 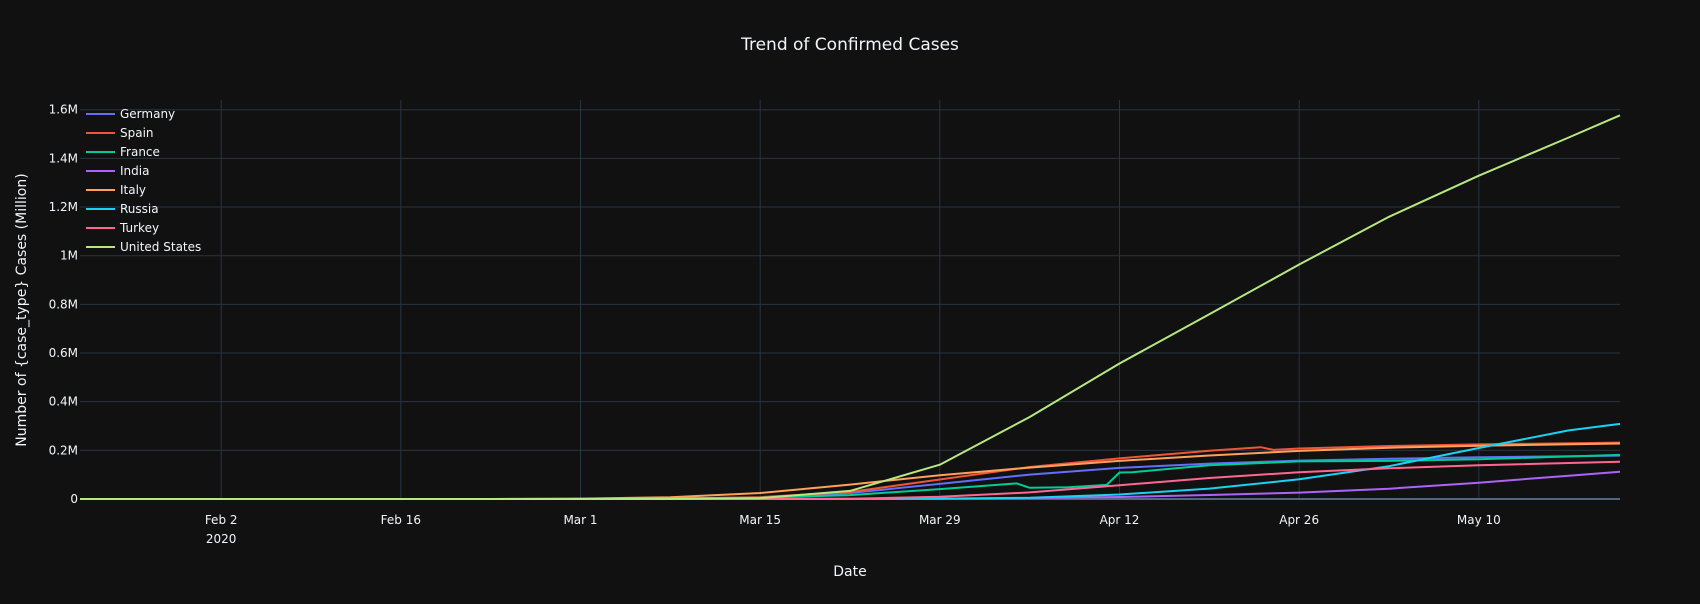 I want to click on legend-item-france: France, so click(x=123, y=152).